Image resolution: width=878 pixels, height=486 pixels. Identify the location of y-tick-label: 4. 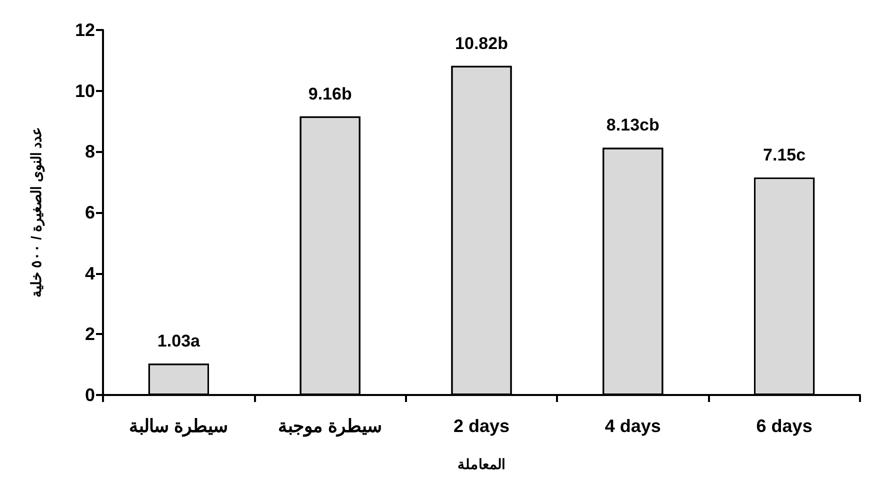
(89, 273).